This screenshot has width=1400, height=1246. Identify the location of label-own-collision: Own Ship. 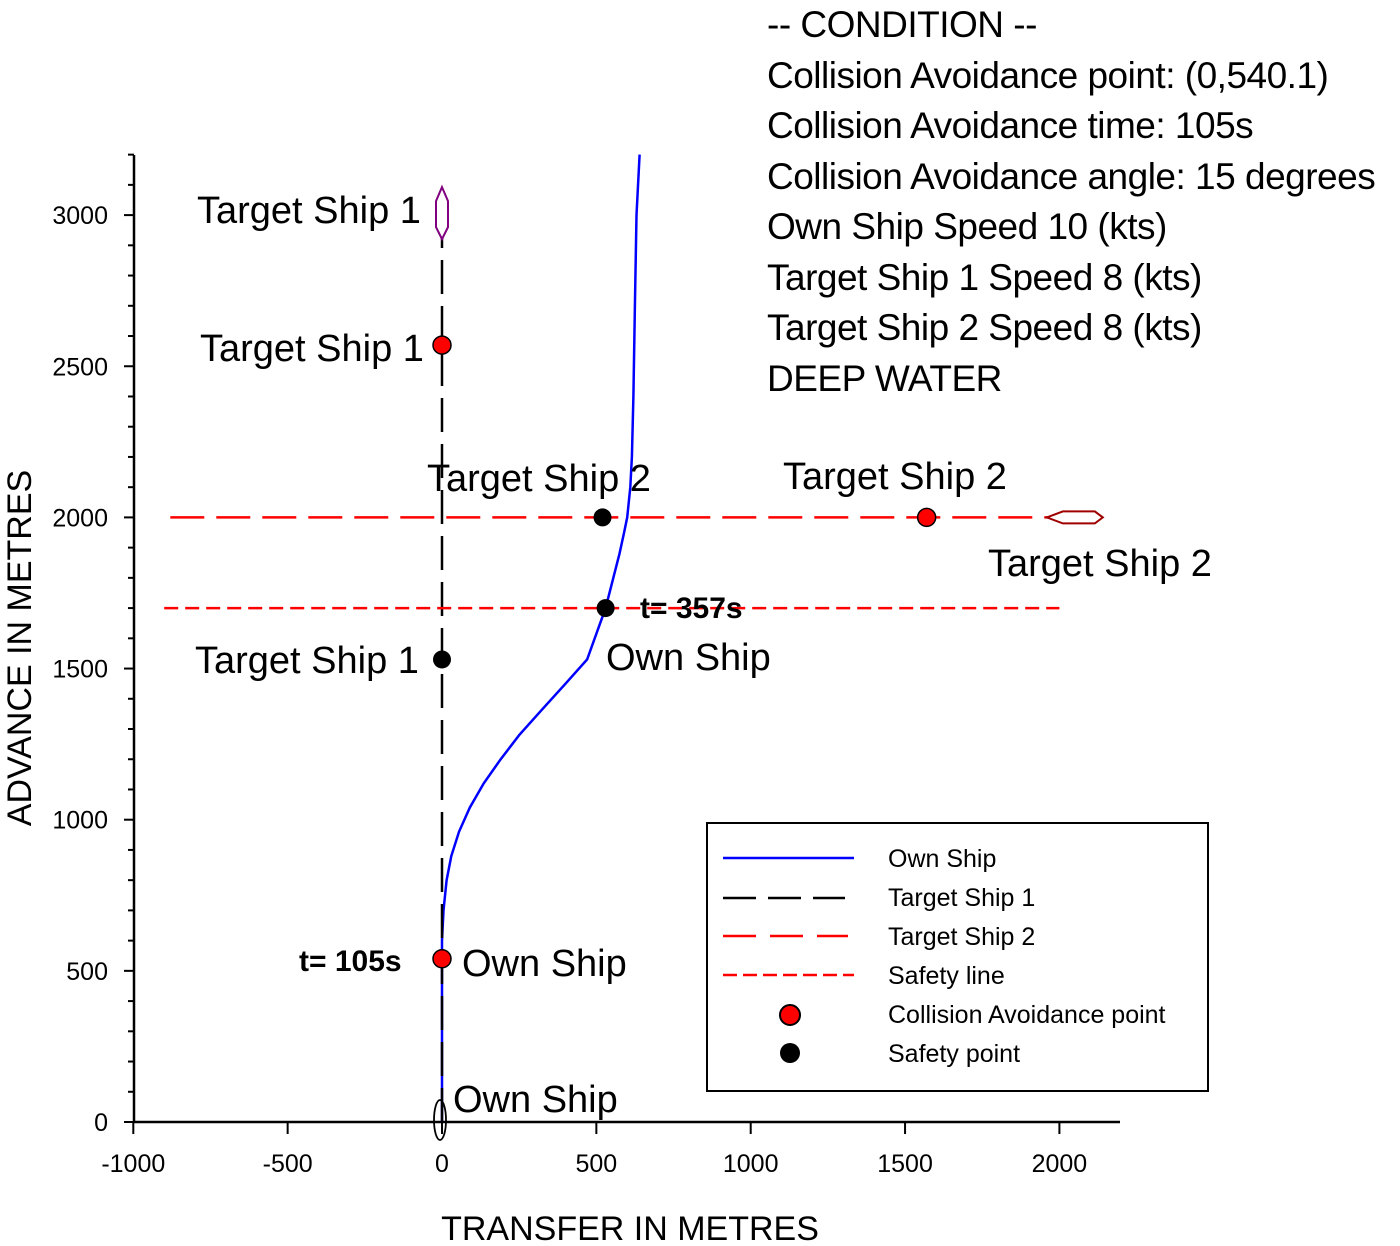
(544, 964).